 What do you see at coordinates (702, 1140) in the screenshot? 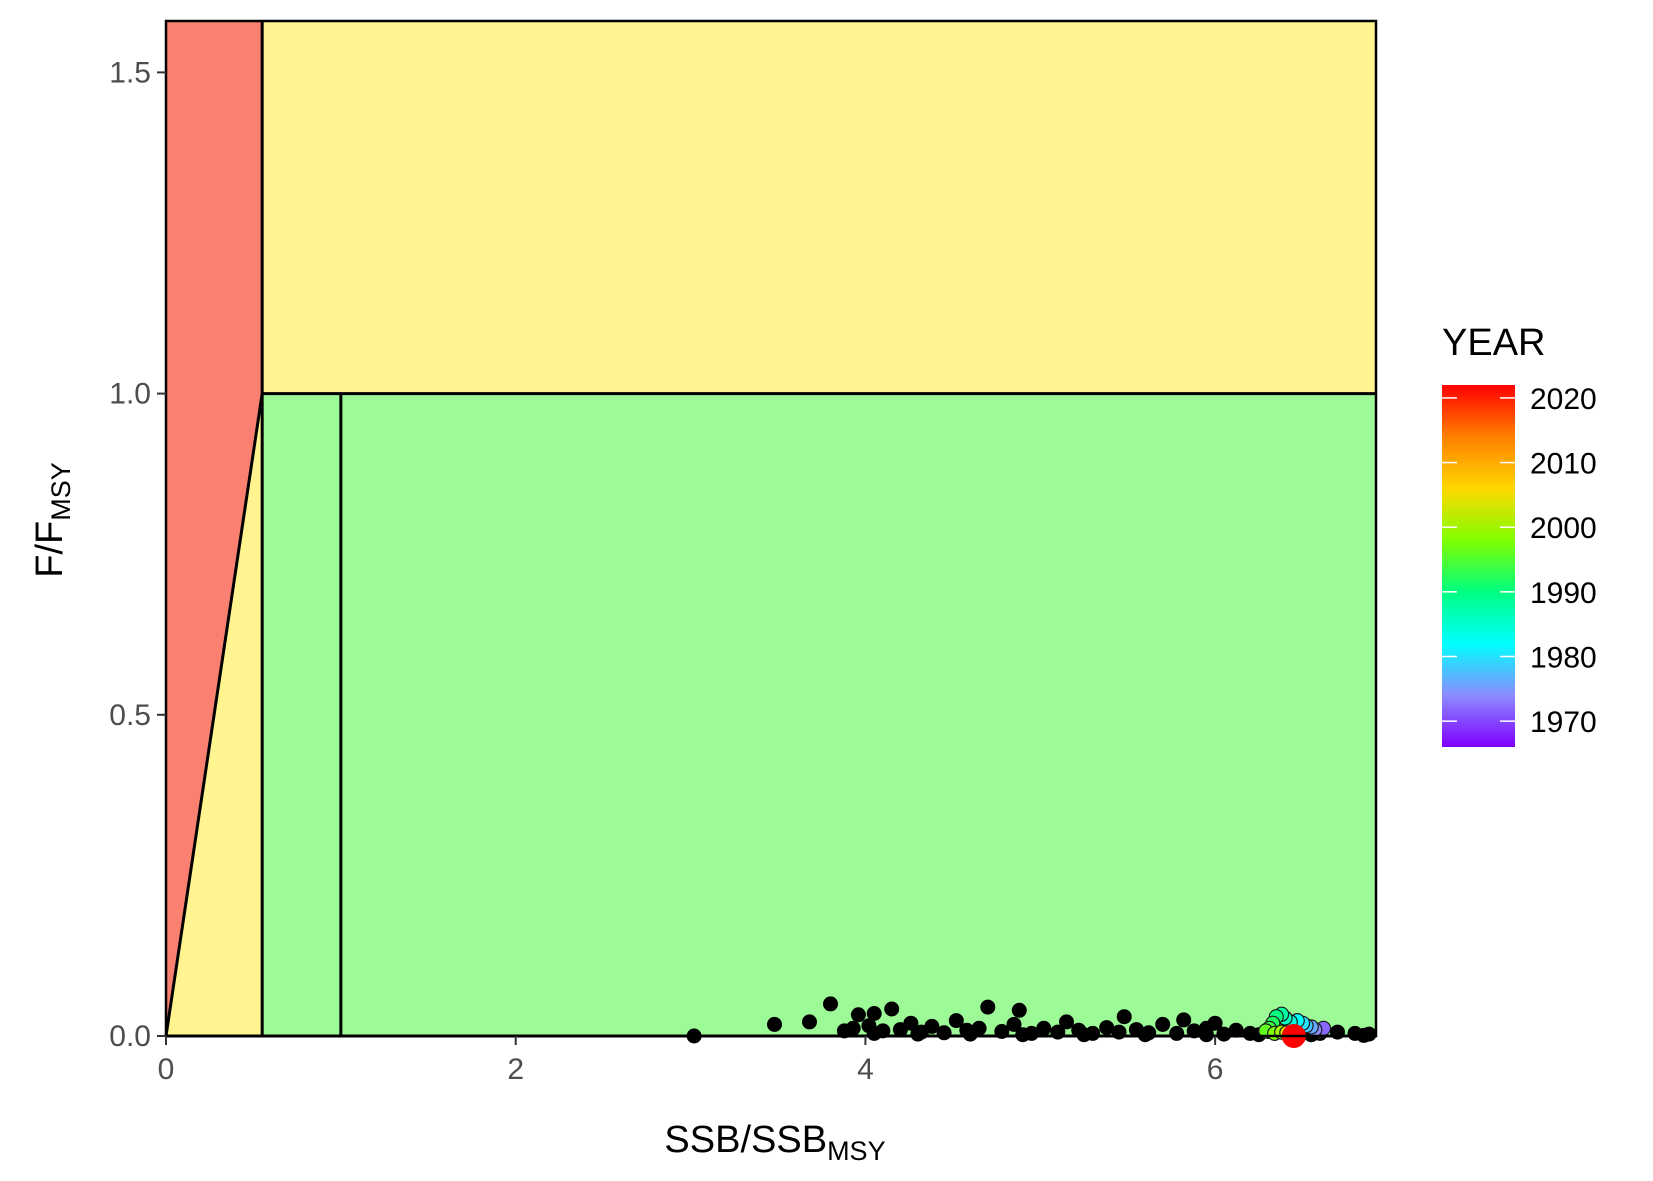
I see `x-axis-title-main: SSB` at bounding box center [702, 1140].